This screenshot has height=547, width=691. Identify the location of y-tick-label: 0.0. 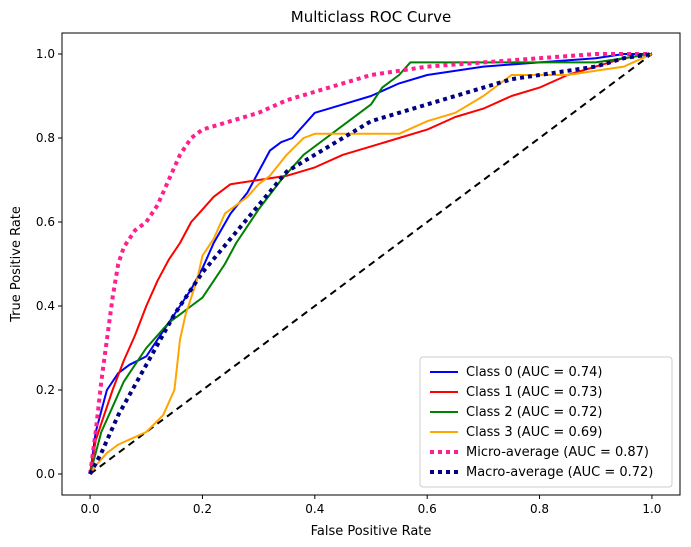
(45, 474).